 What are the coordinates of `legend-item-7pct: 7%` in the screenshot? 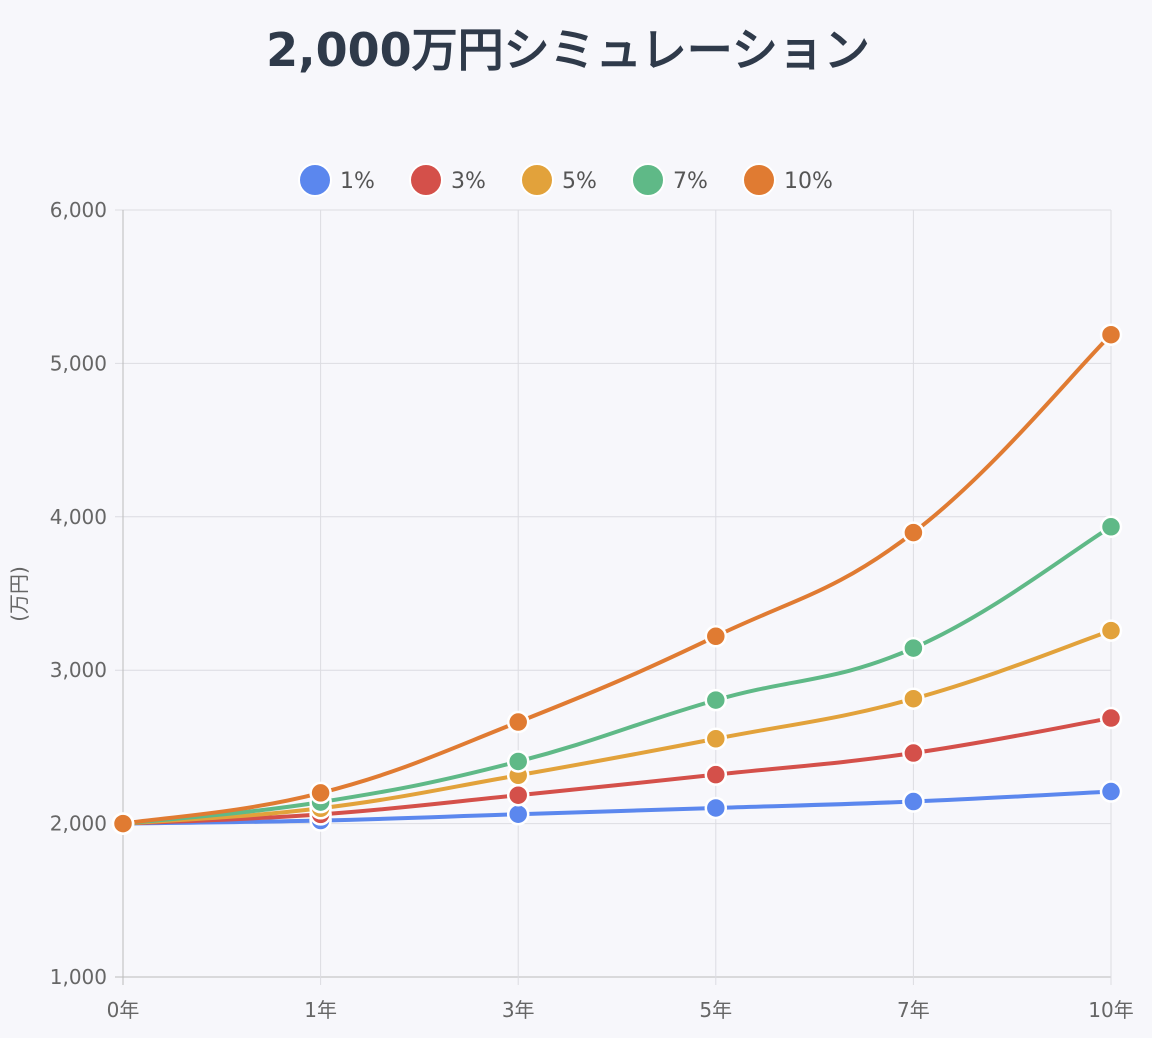 It's located at (669, 180).